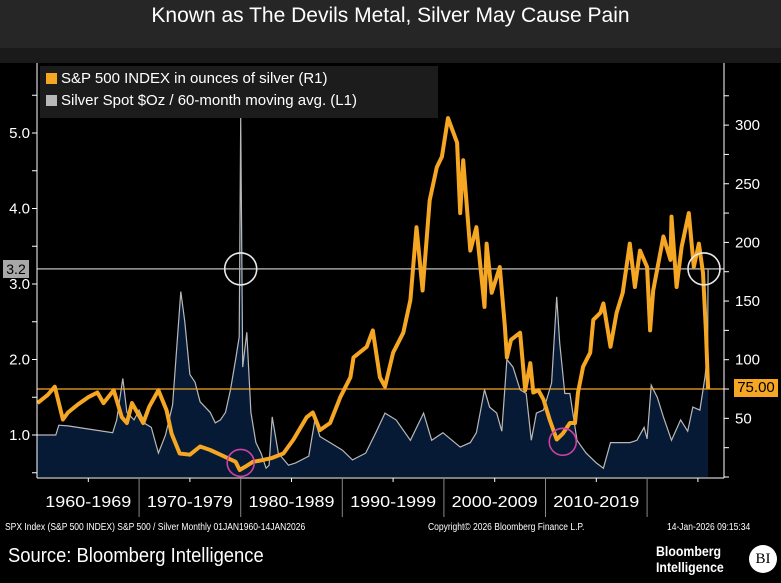 Image resolution: width=781 pixels, height=583 pixels. I want to click on x-axis-tick-label: 2000-2009, so click(495, 502).